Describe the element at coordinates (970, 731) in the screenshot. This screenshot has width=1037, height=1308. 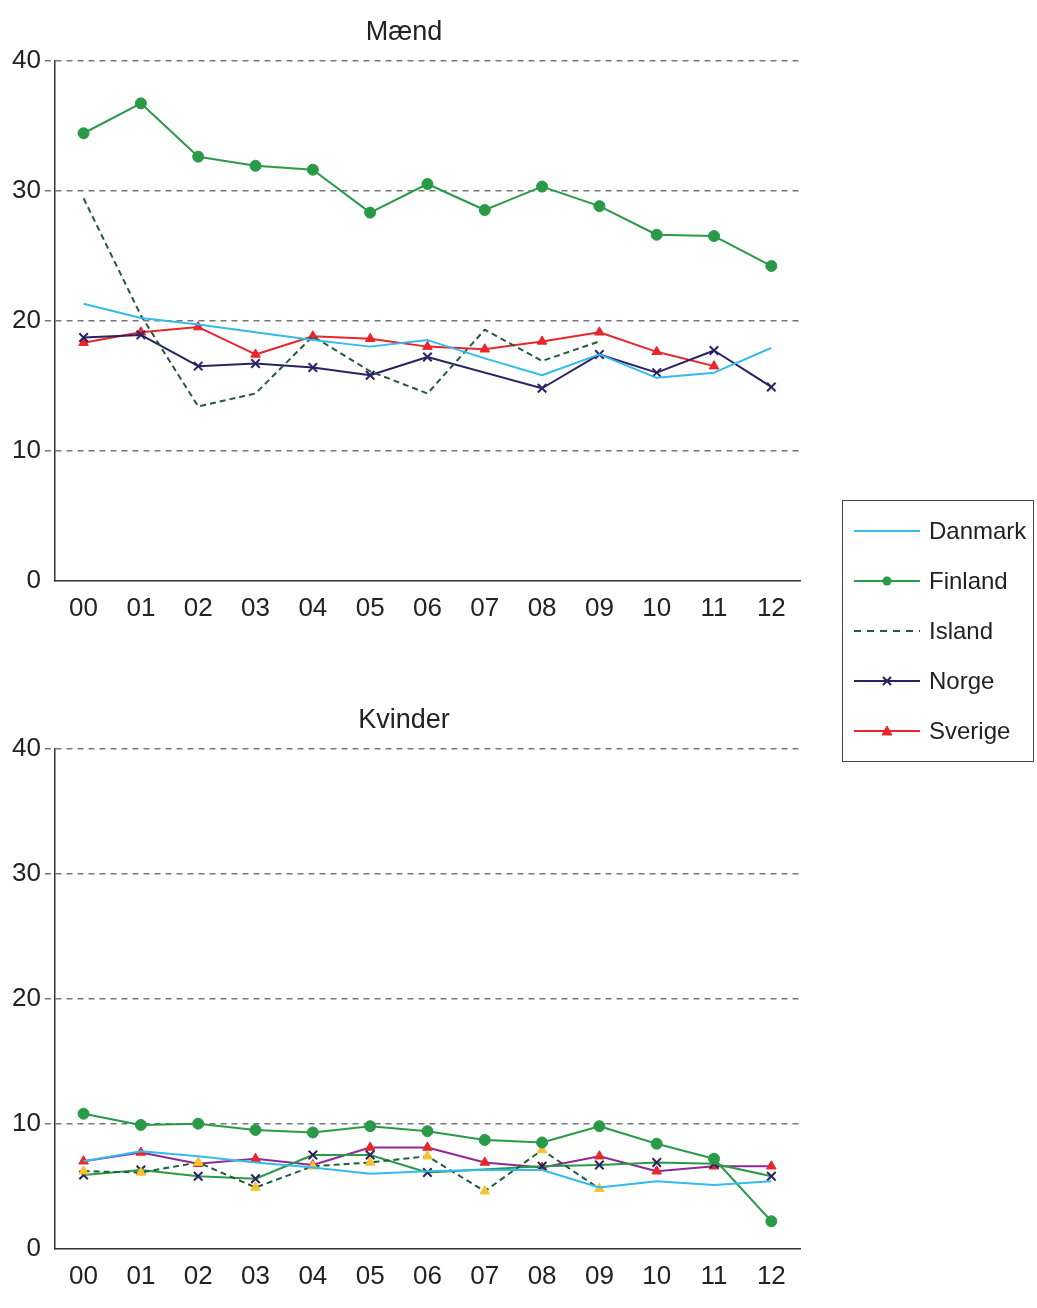
I see `legend-label: Sverige` at that location.